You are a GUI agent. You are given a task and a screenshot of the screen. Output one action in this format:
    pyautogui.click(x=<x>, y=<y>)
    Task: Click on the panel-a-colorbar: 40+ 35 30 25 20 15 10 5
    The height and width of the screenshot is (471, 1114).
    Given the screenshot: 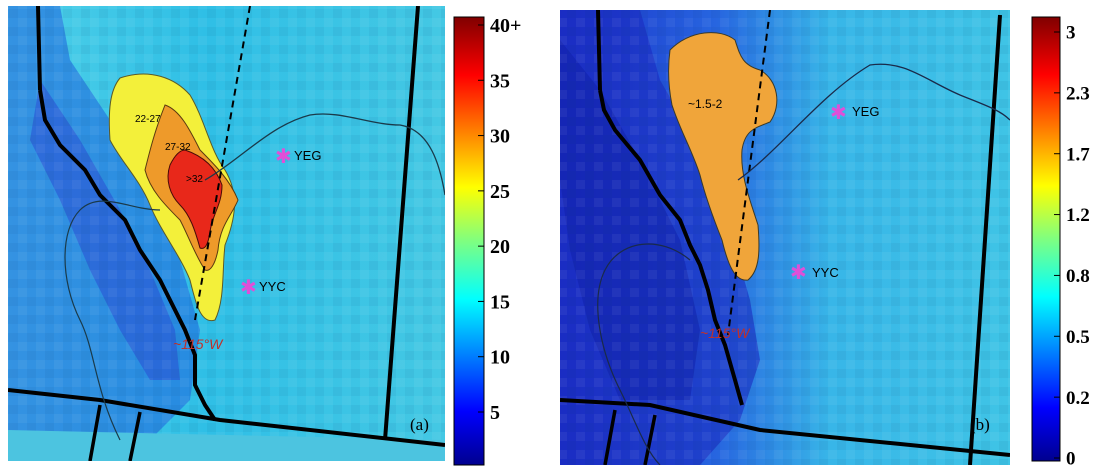 What is the action you would take?
    pyautogui.click(x=487, y=240)
    